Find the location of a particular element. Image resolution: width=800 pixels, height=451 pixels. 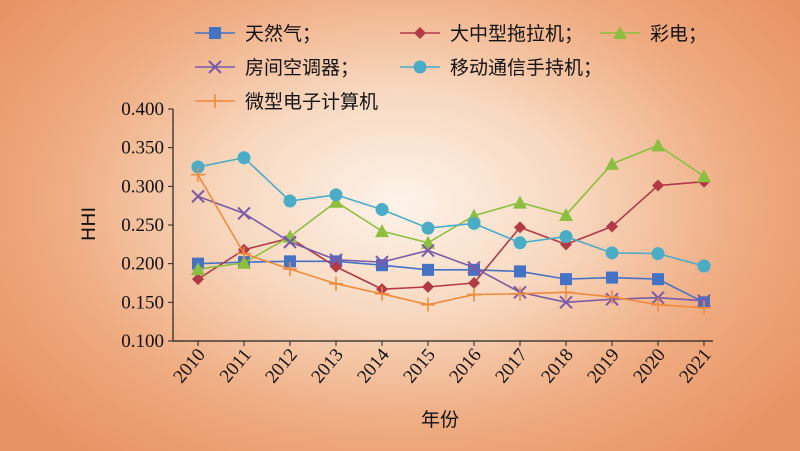

x-tick-label: 2020 is located at coordinates (649, 366).